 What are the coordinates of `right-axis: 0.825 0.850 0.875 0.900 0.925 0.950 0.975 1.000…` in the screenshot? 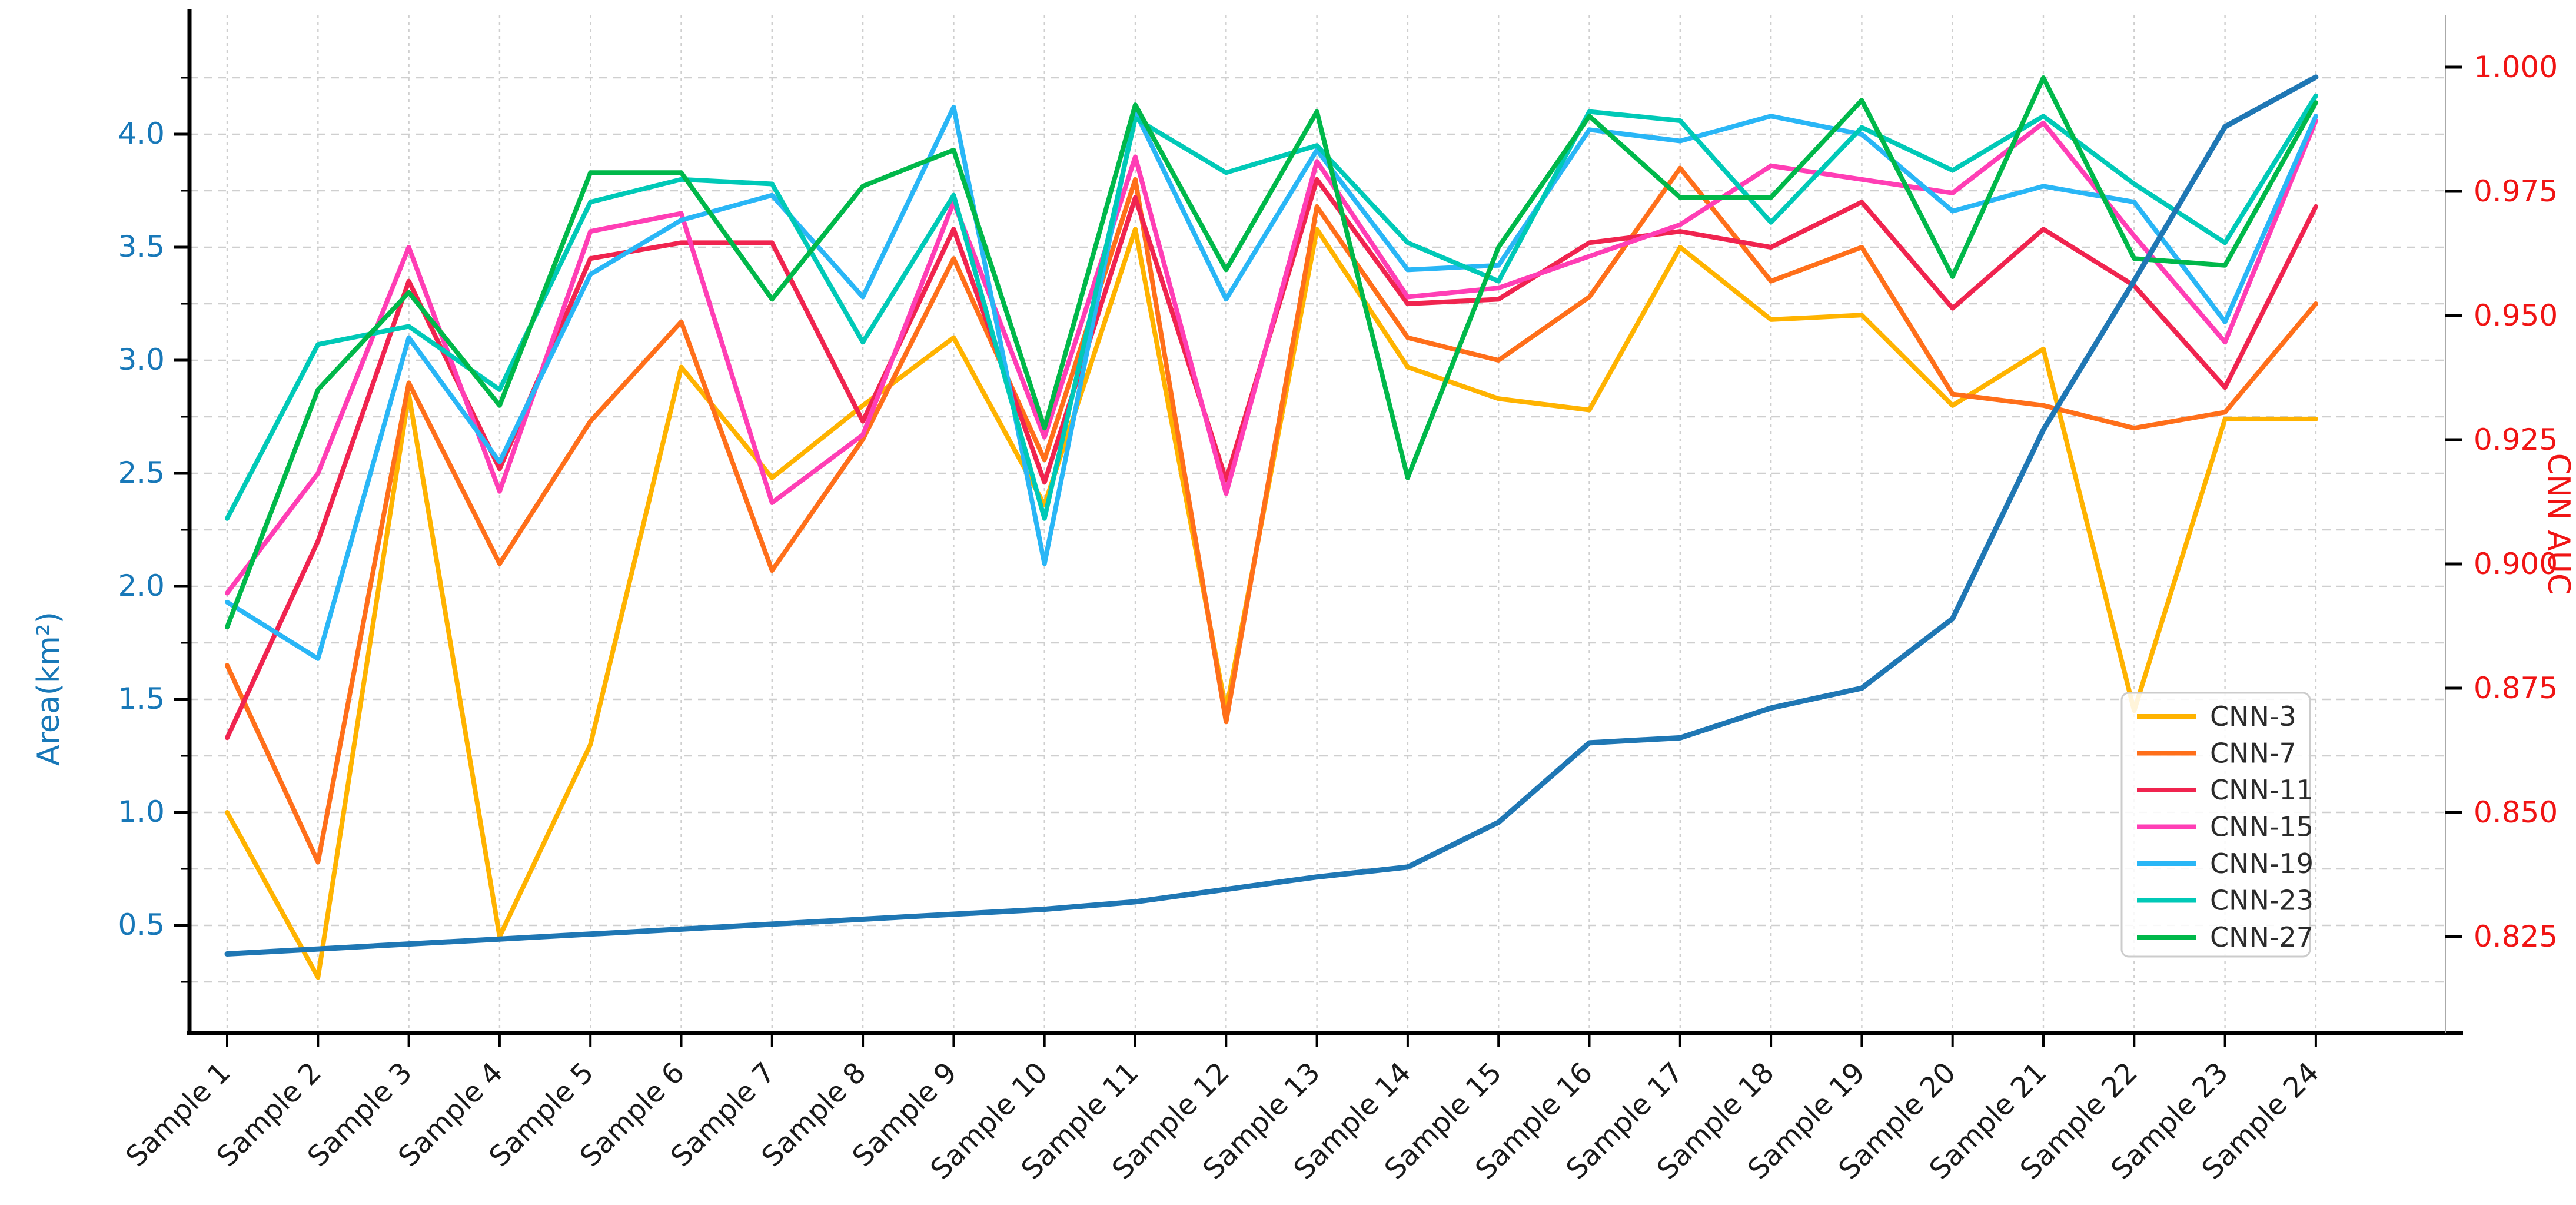 It's located at (2510, 502).